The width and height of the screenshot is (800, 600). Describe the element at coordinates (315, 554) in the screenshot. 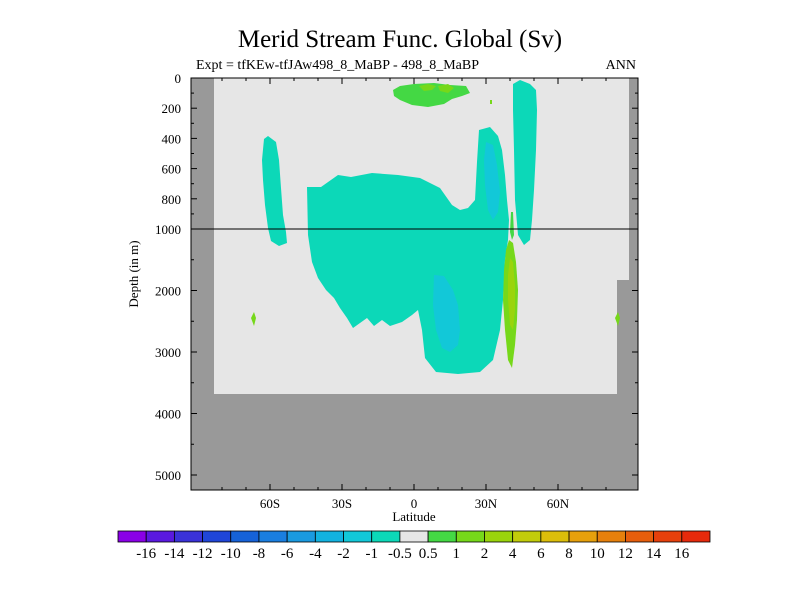

I see `colorbar-label: -4` at that location.